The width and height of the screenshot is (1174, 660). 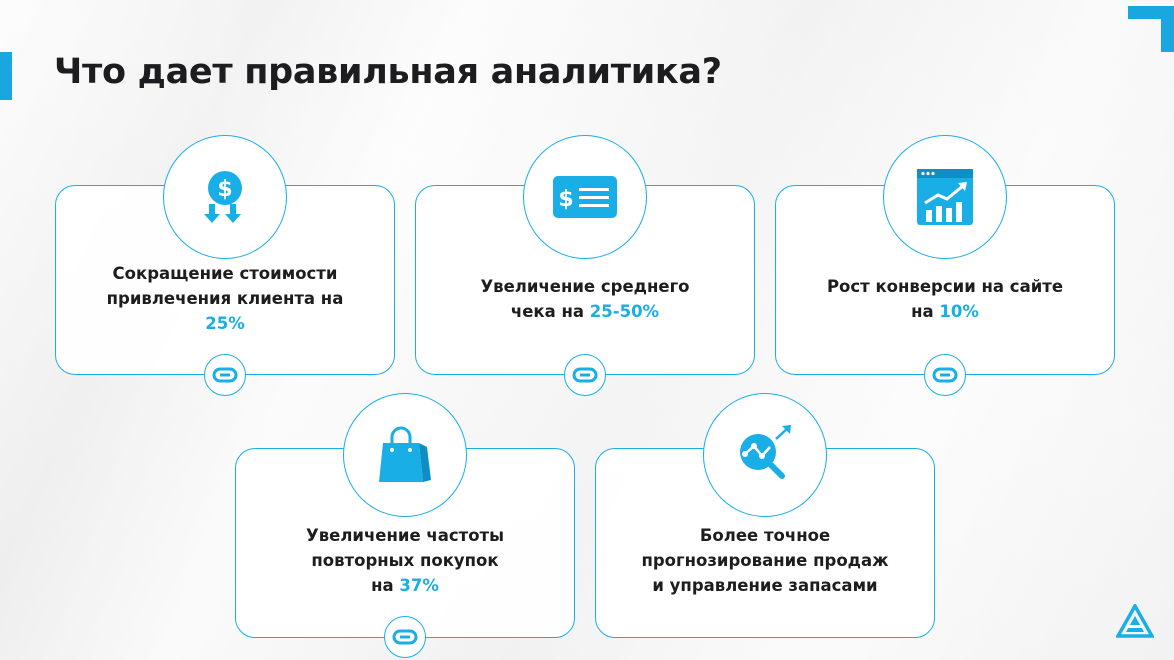 I want to click on card-line: Более точное, so click(x=765, y=535).